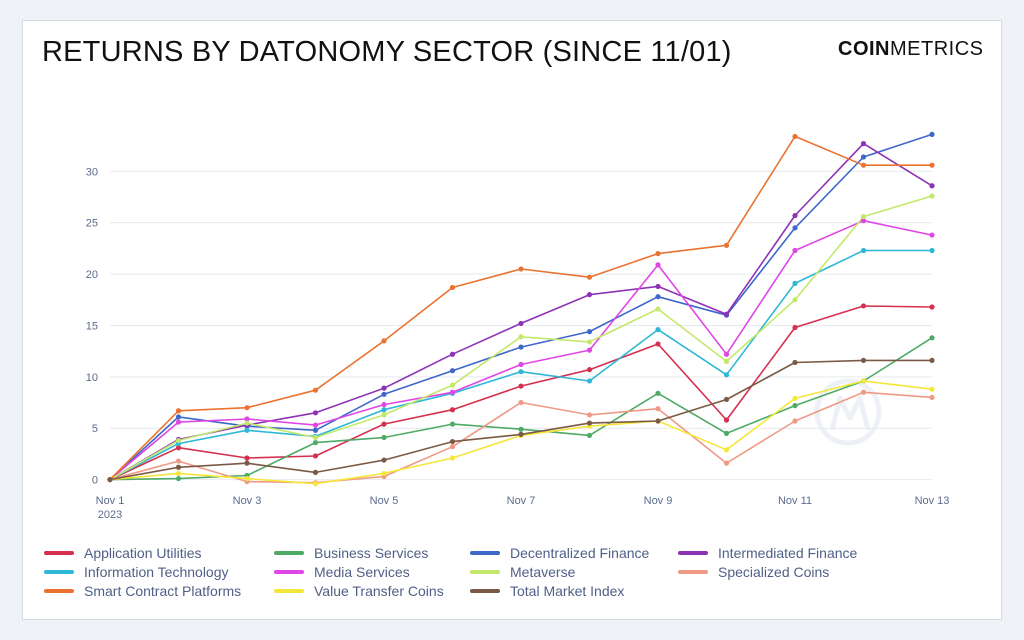 The image size is (1024, 640). Describe the element at coordinates (559, 553) in the screenshot. I see `legend-item: Decentralized Finance` at that location.